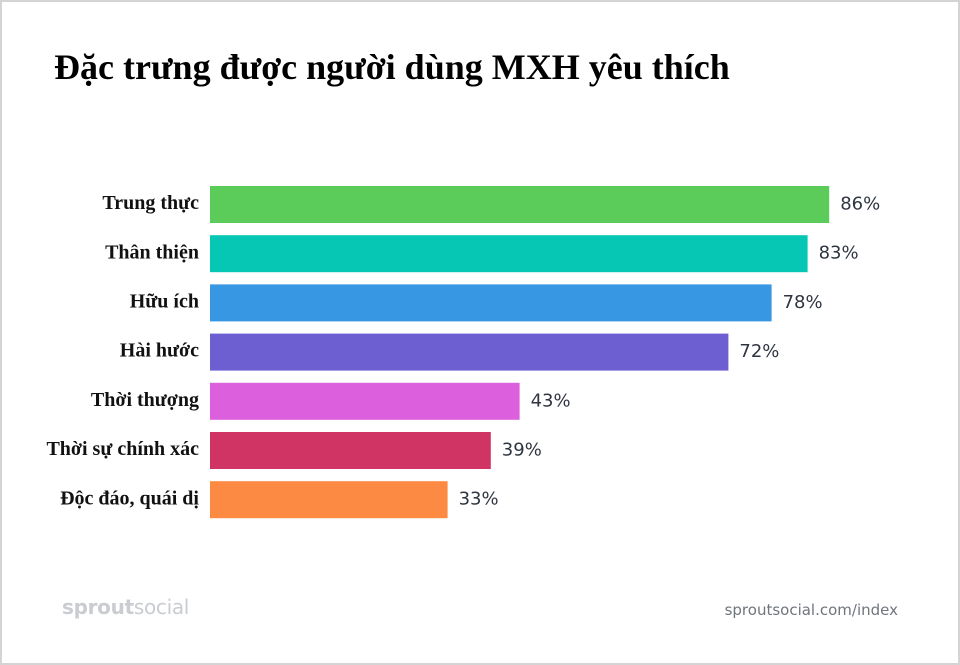 This screenshot has width=960, height=665. What do you see at coordinates (150, 203) in the screenshot?
I see `category-label-0: Trung thực` at bounding box center [150, 203].